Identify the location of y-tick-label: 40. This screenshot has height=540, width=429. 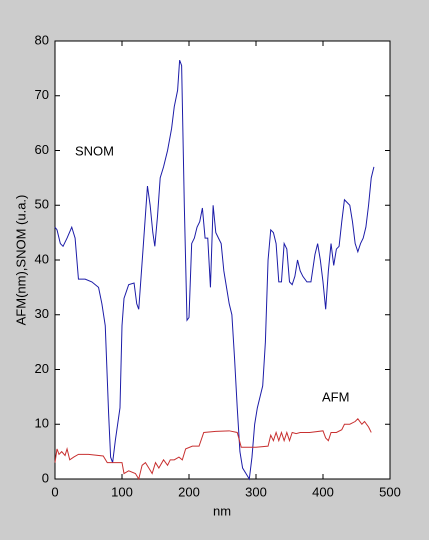
(42, 258).